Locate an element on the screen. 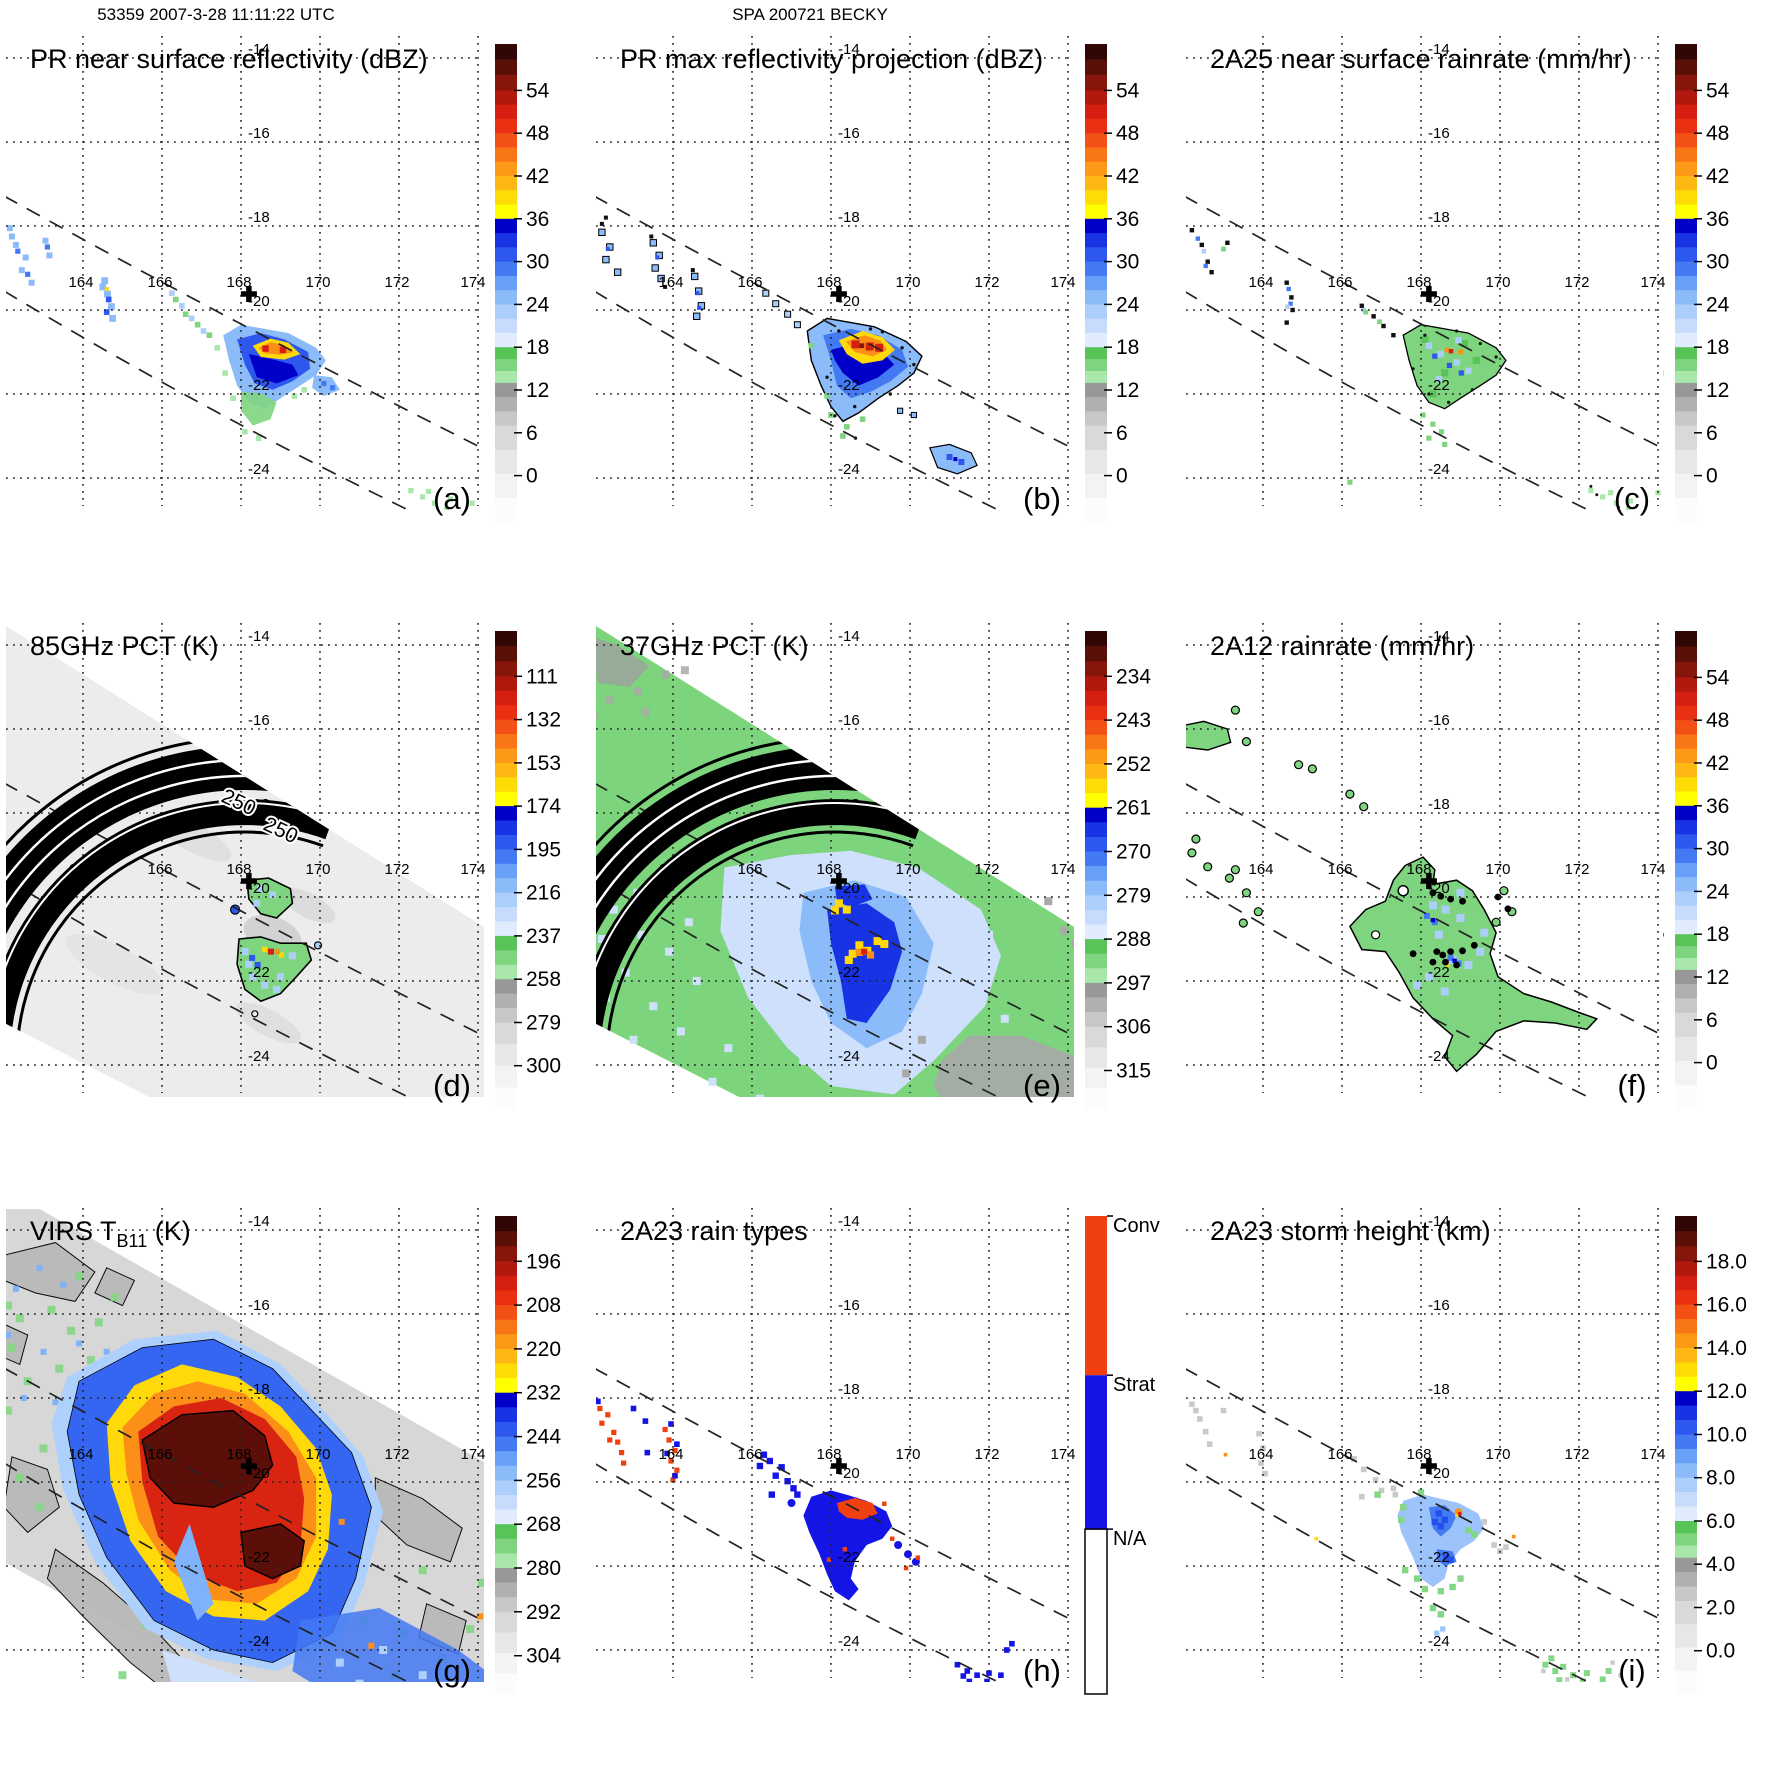 This screenshot has width=1771, height=1776. grid-labels-g: 164 166 168 170 172 174 -14 -16 -18 -20 -22 -24 is located at coordinates (276, 1431).